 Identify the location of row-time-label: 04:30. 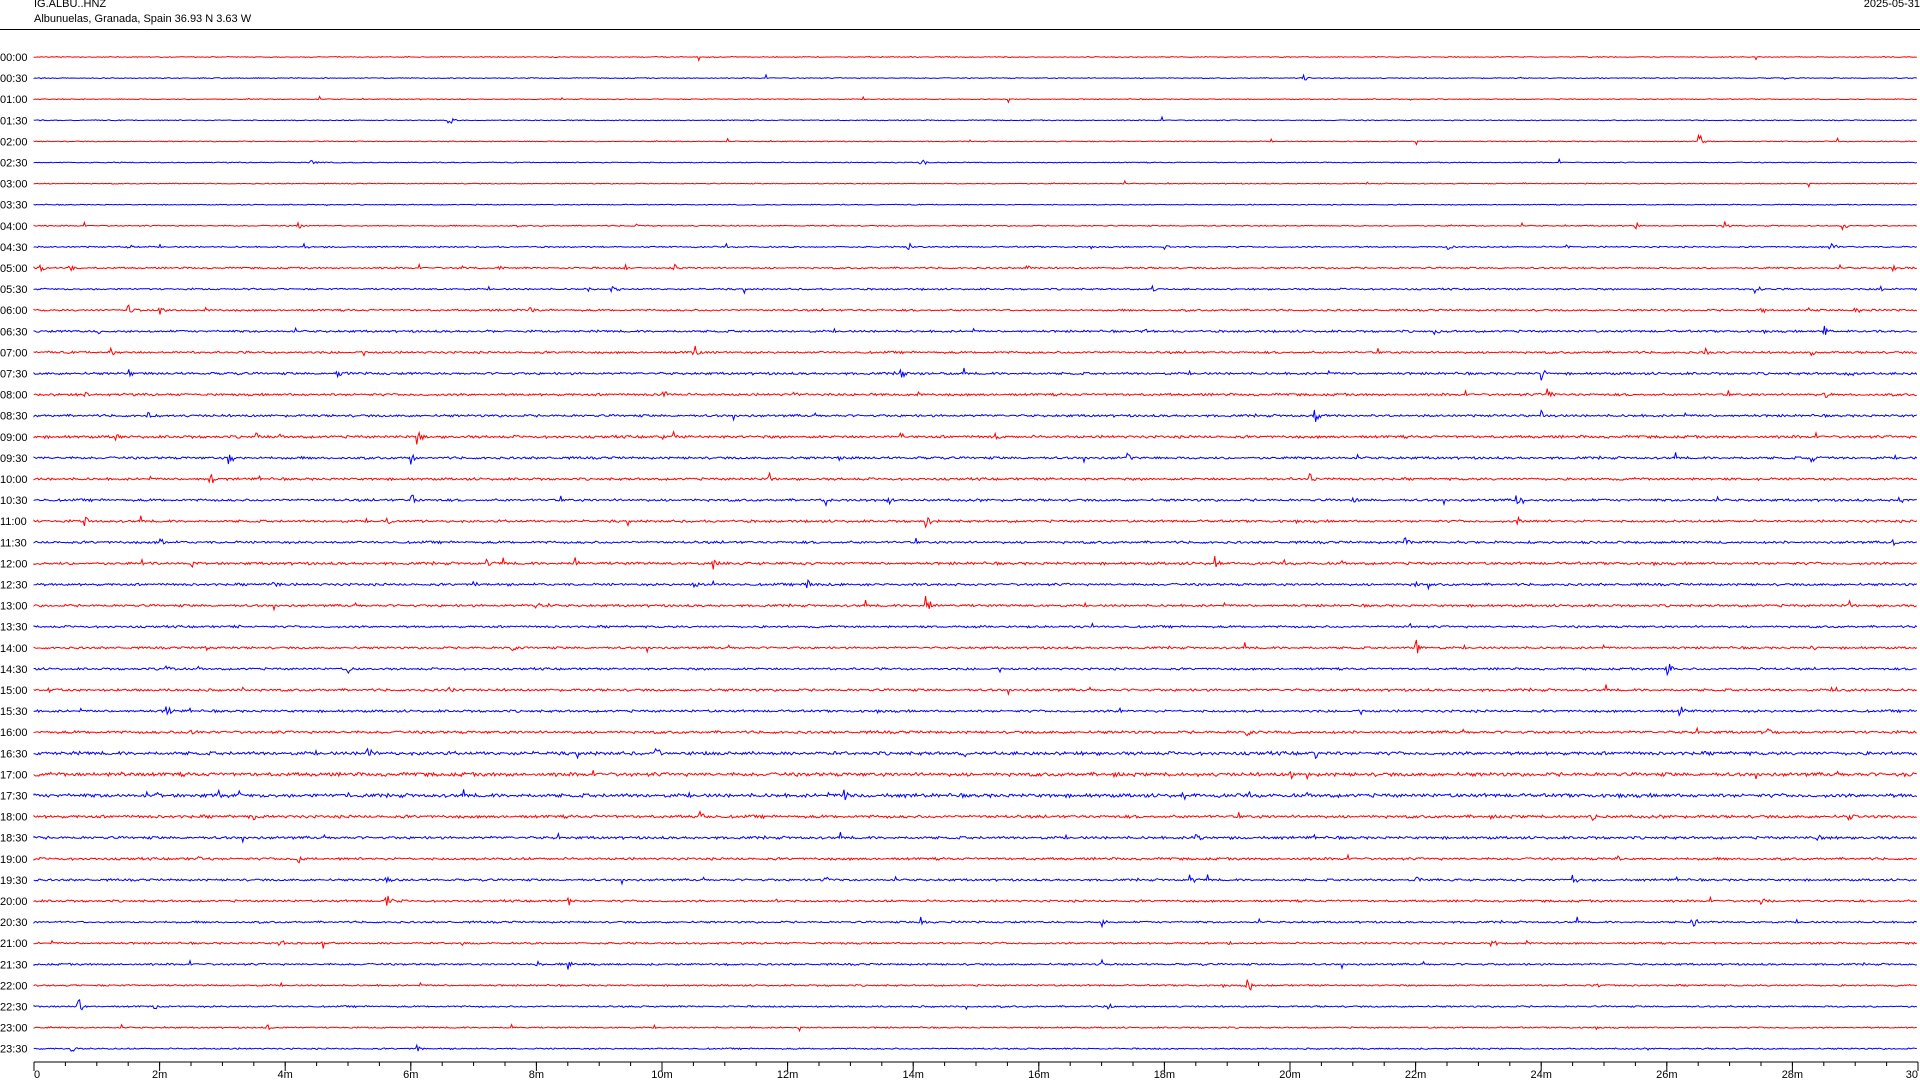
(14, 248).